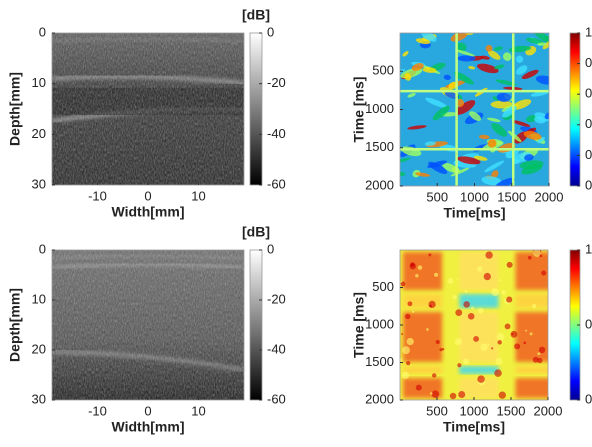  Describe the element at coordinates (39, 348) in the screenshot. I see `y-tick-label: 20` at that location.